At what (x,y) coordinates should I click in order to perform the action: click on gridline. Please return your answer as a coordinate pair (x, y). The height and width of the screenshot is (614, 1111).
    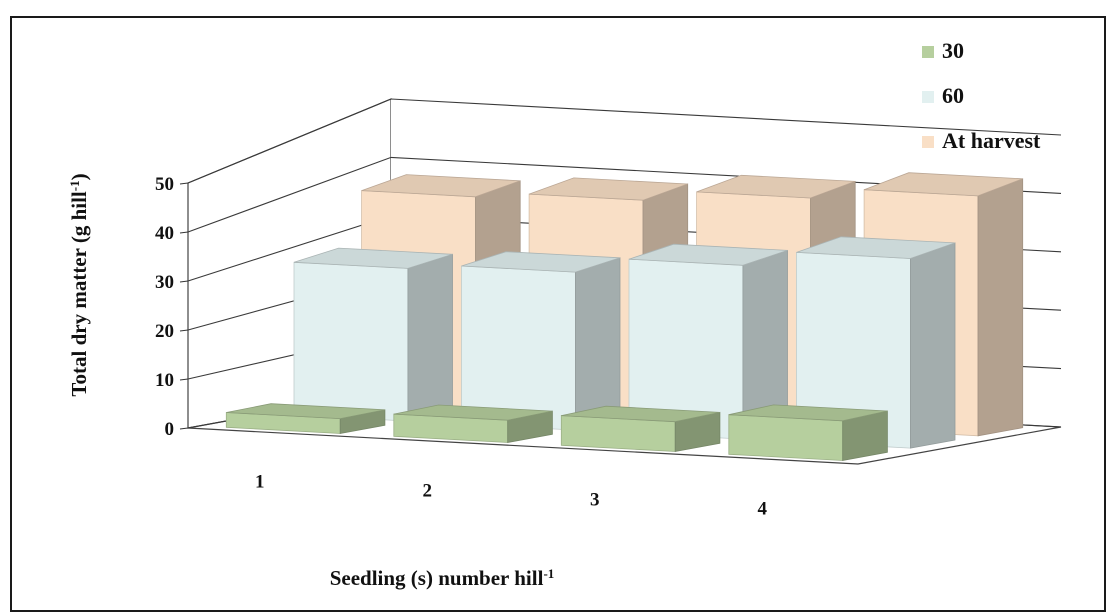
    Looking at the image, I should click on (624, 141).